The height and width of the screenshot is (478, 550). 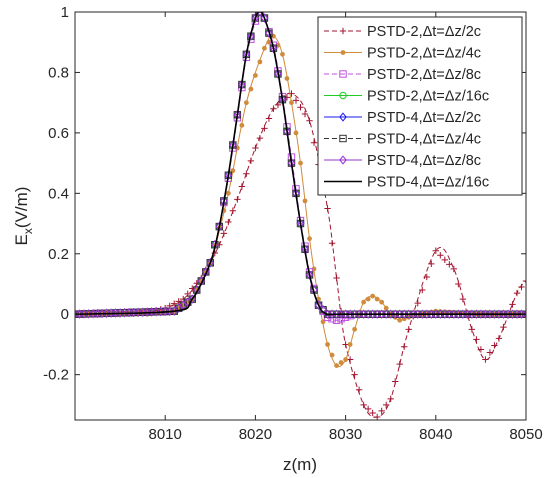 I want to click on y-tick-label: 0.2, so click(x=58, y=254).